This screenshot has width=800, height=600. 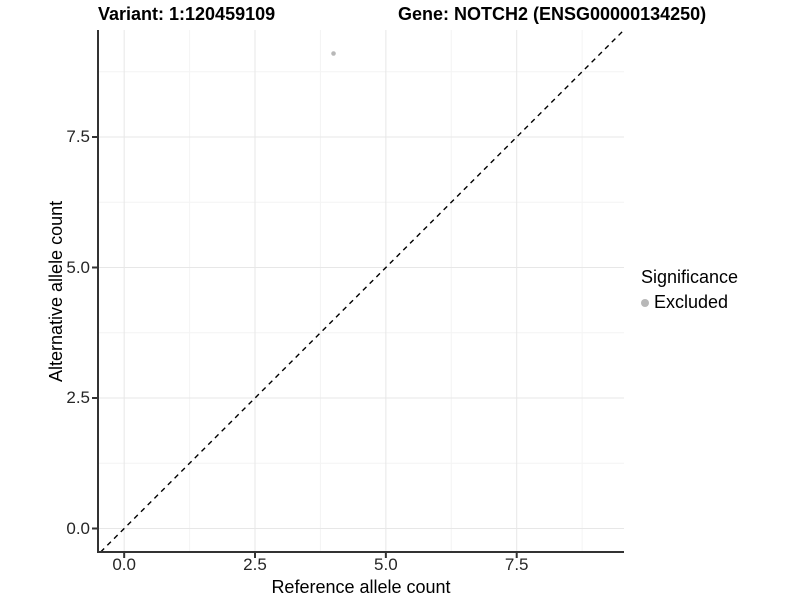 I want to click on y-tick-label: 2.5, so click(x=78, y=397).